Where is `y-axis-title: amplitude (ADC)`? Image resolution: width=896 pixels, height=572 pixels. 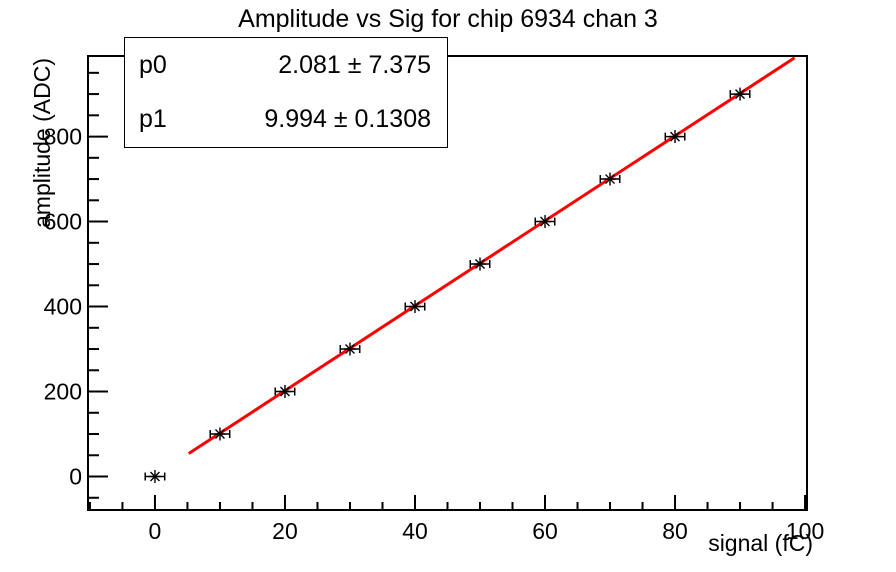
y-axis-title: amplitude (ADC) is located at coordinates (42, 143).